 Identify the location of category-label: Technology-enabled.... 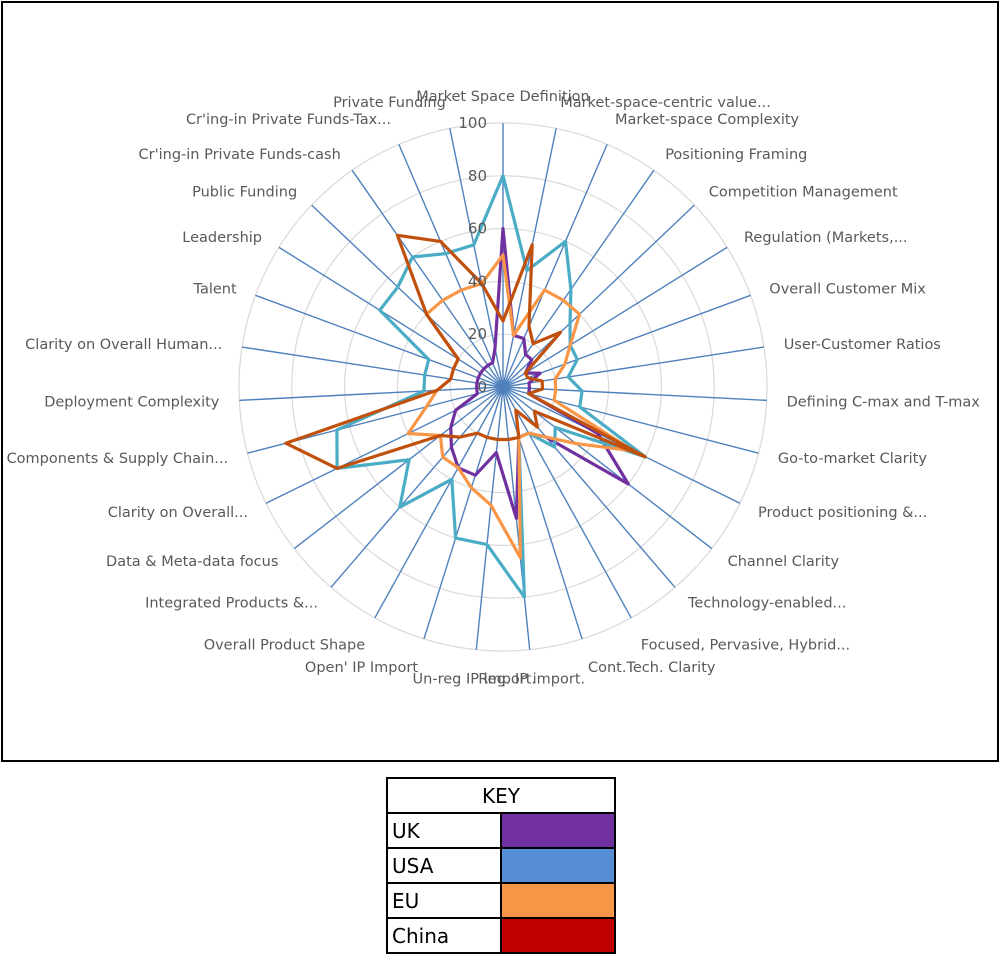
(766, 604).